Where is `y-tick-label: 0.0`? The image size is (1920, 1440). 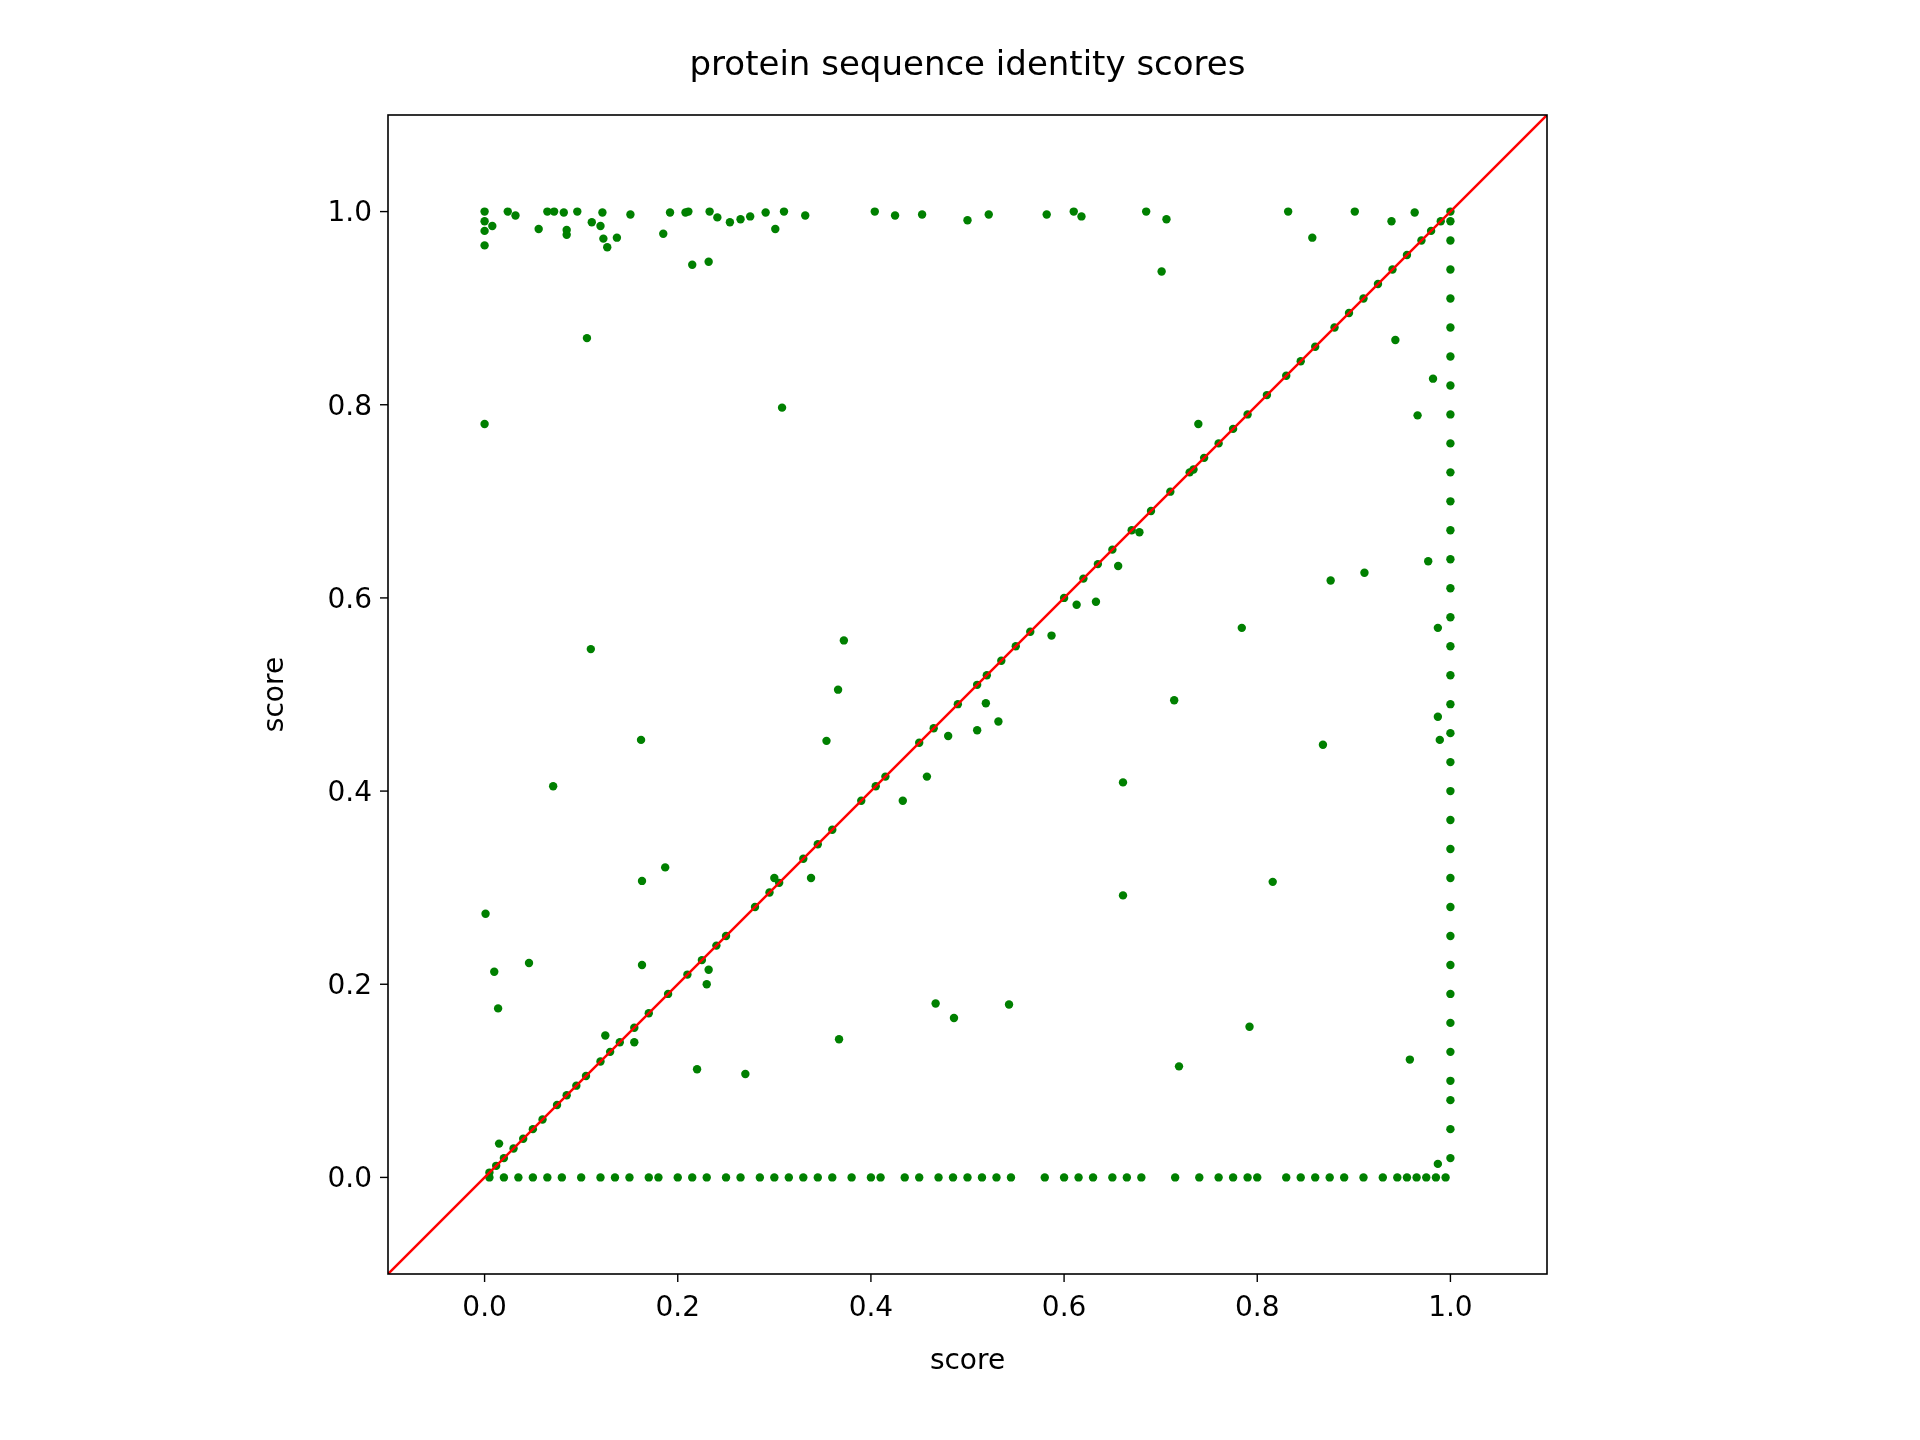
y-tick-label: 0.0 is located at coordinates (349, 1178).